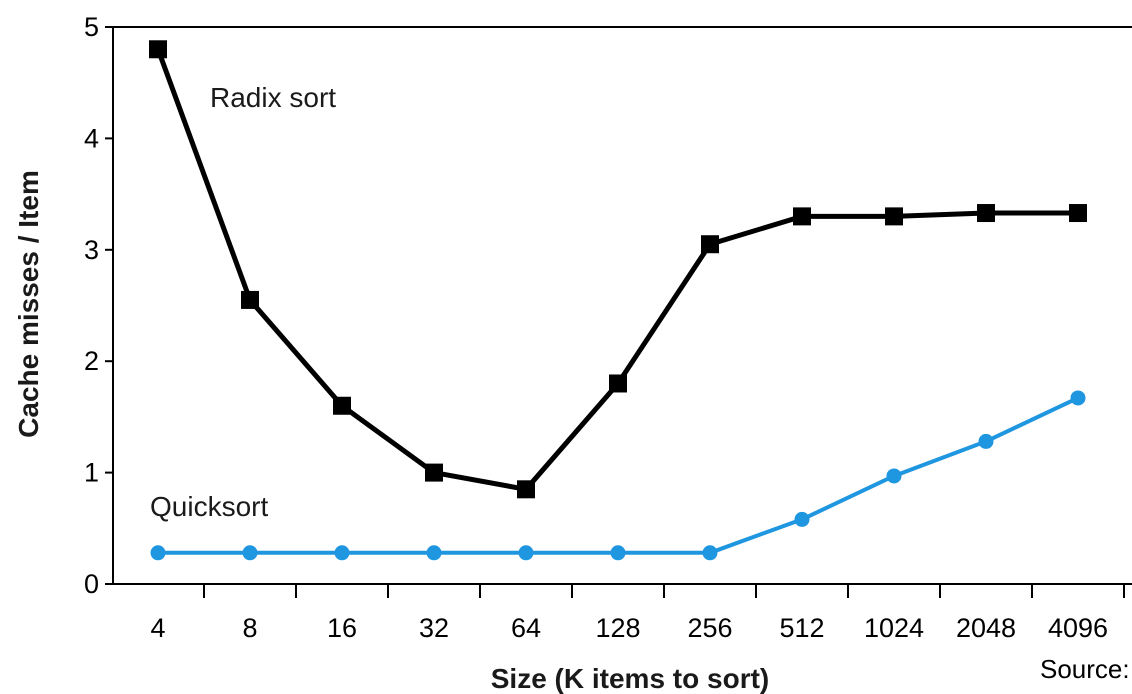  I want to click on x-tick-label: 128, so click(617, 628).